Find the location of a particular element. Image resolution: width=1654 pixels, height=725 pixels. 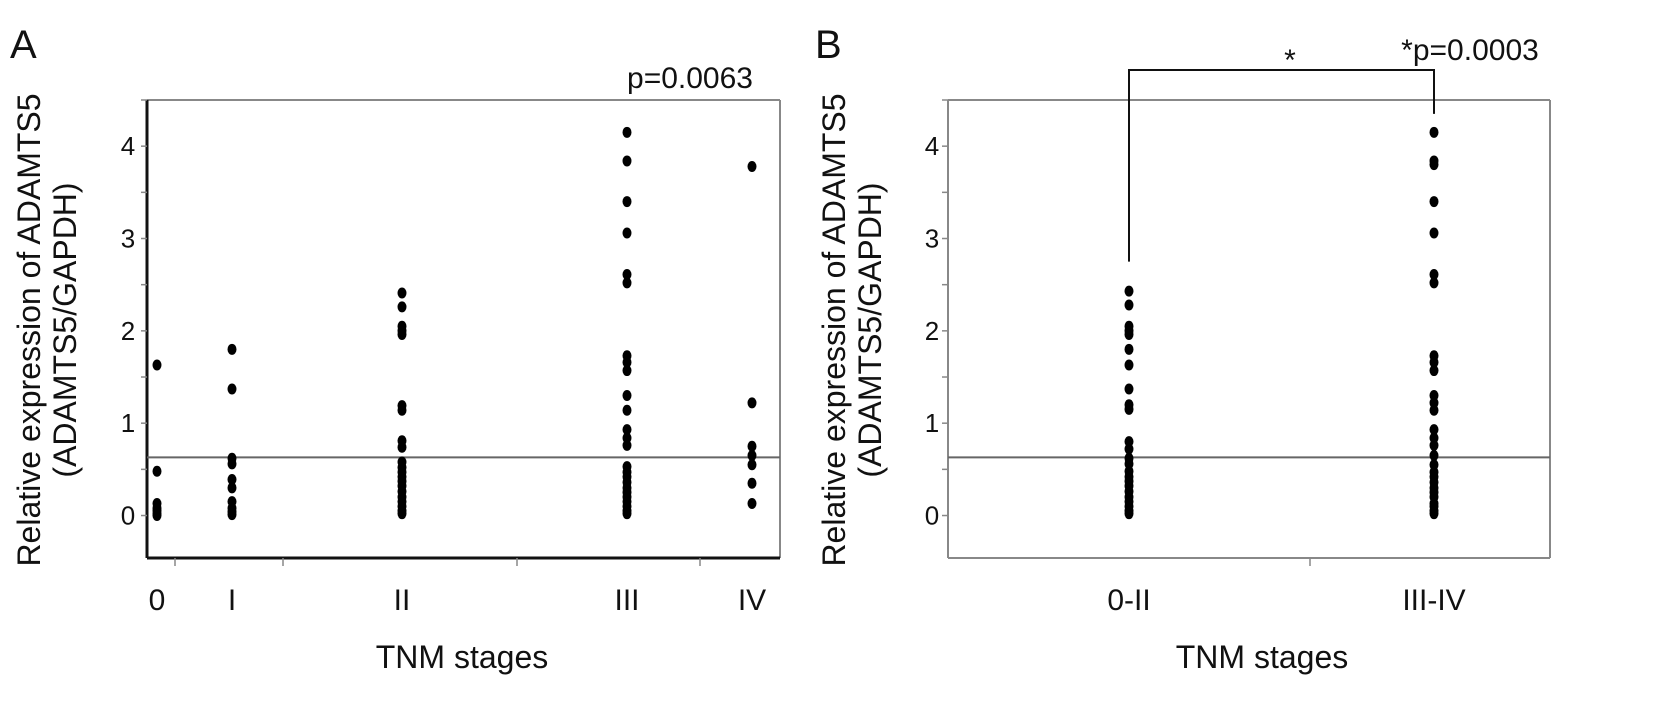

significance-star: * is located at coordinates (1290, 60).